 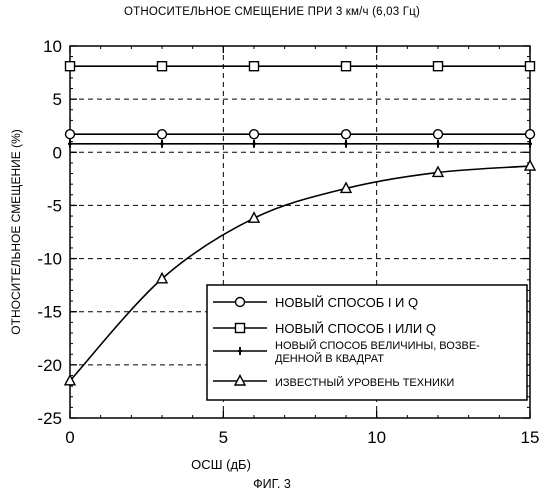 I want to click on y-tick-labels: 10 5 0 -5 -10 -15 -20 -25, so click(x=49, y=232).